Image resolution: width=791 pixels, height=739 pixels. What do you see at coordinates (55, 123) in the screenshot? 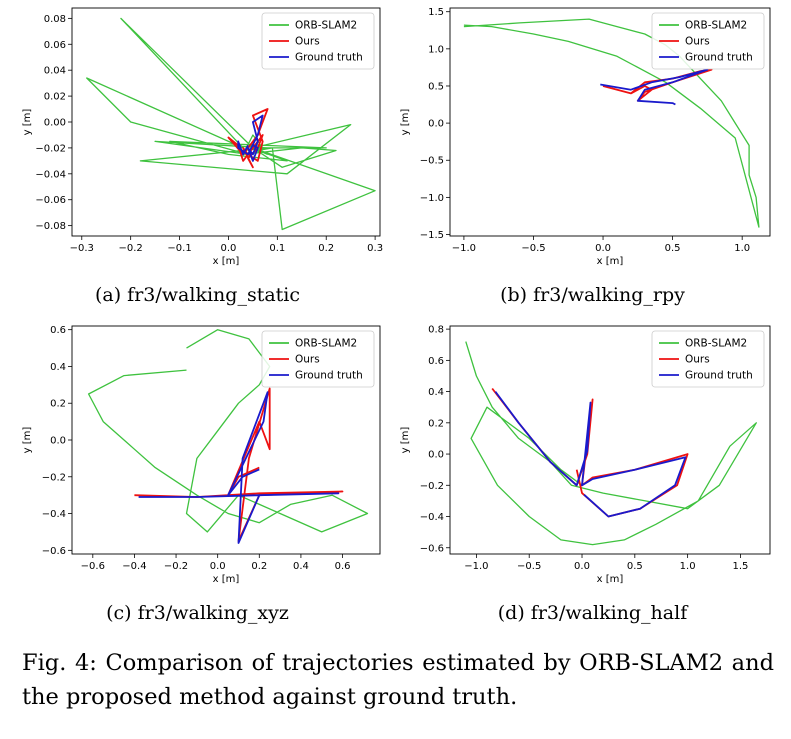
I see `y-tick-label: 0.00` at bounding box center [55, 123].